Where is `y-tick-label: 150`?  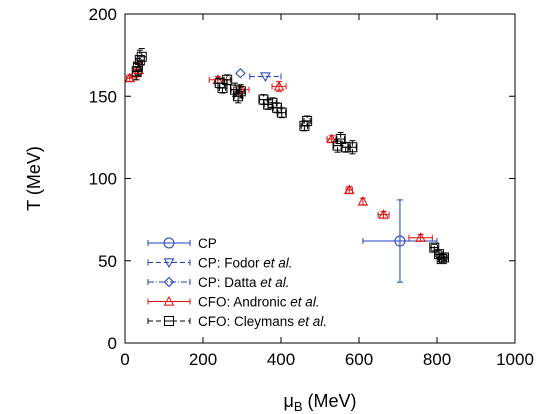
y-tick-label: 150 is located at coordinates (103, 96).